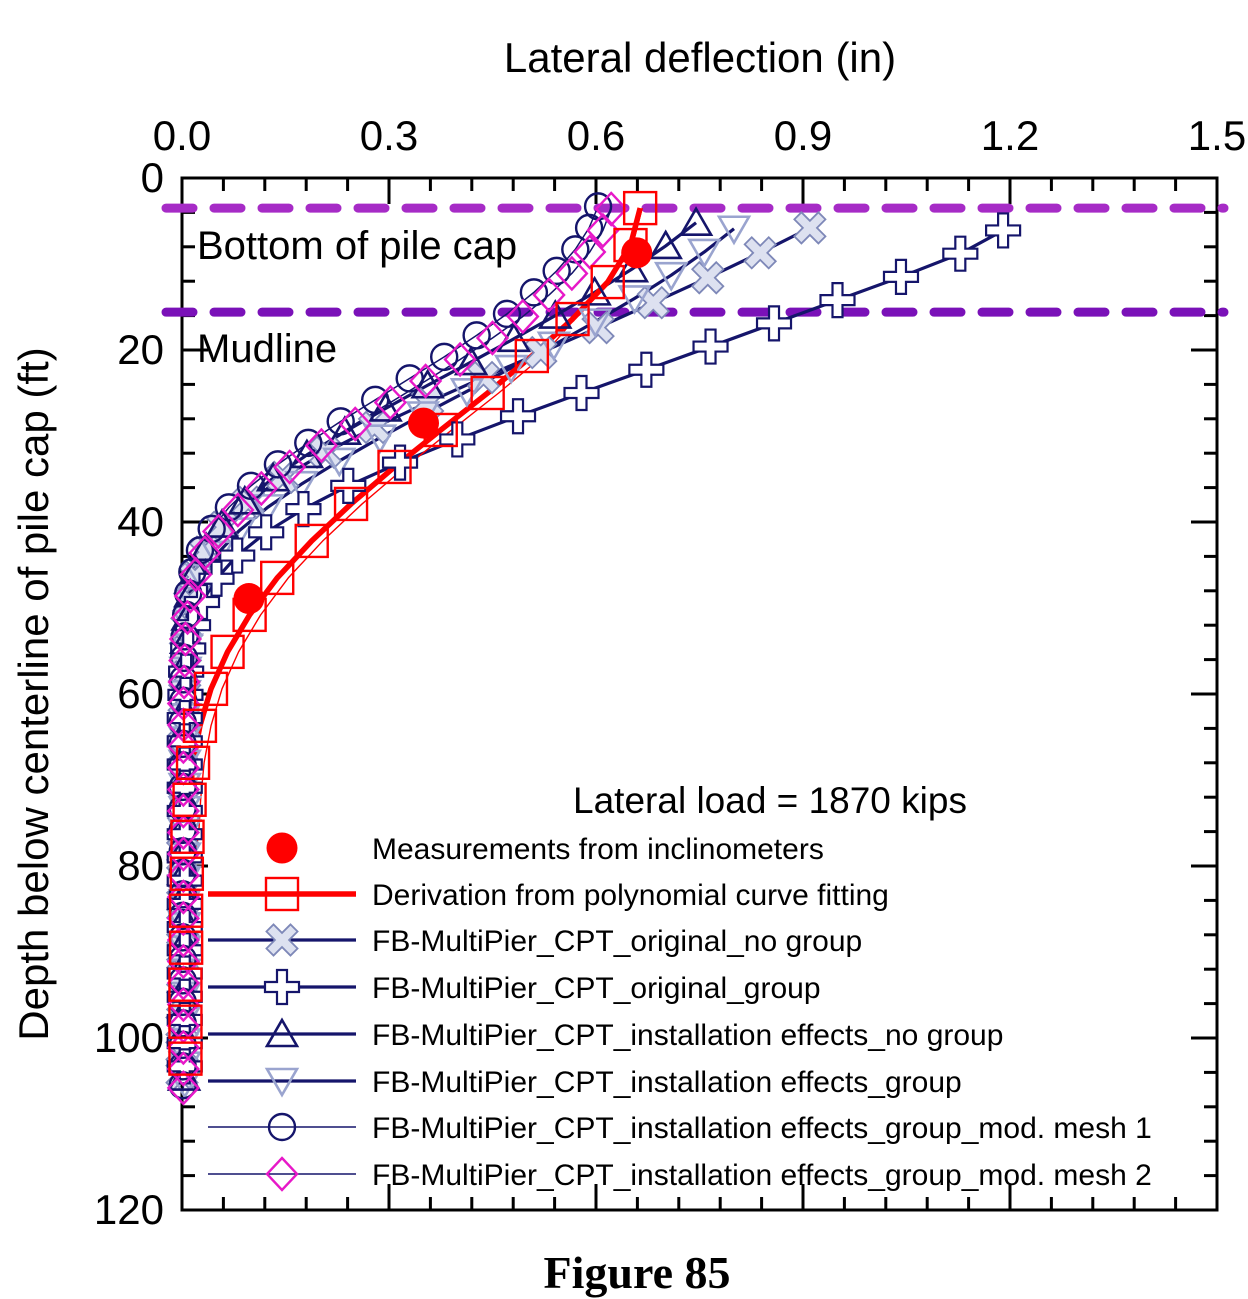 The width and height of the screenshot is (1248, 1299). Describe the element at coordinates (803, 135) in the screenshot. I see `x-tick-label: 0.9` at that location.